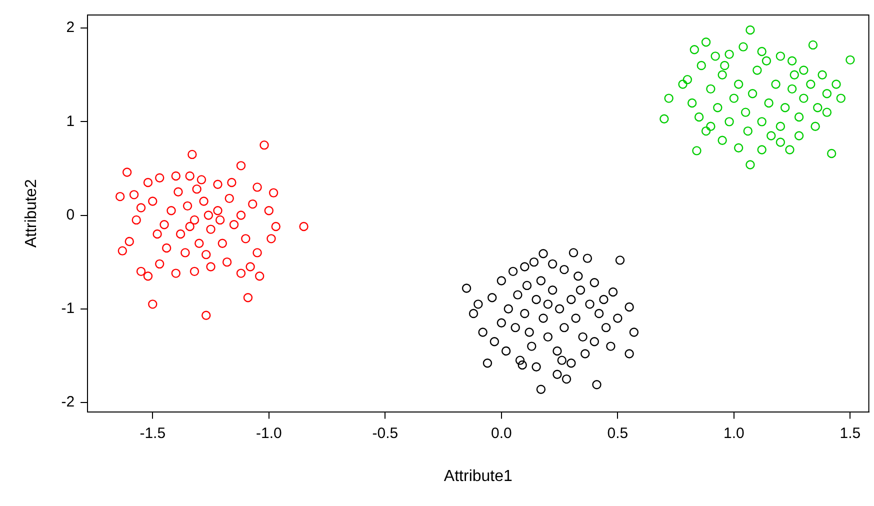 This screenshot has height=506, width=874. Describe the element at coordinates (68, 402) in the screenshot. I see `y-tick-label: -2` at that location.